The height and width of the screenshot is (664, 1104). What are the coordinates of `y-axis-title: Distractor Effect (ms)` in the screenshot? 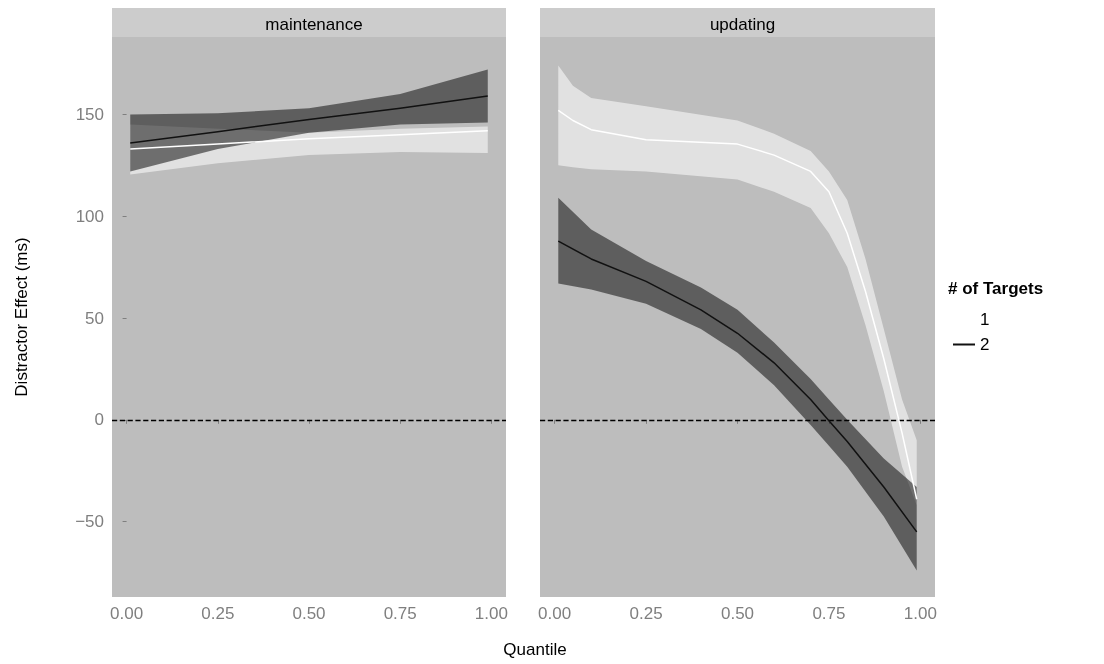 It's located at (21, 317).